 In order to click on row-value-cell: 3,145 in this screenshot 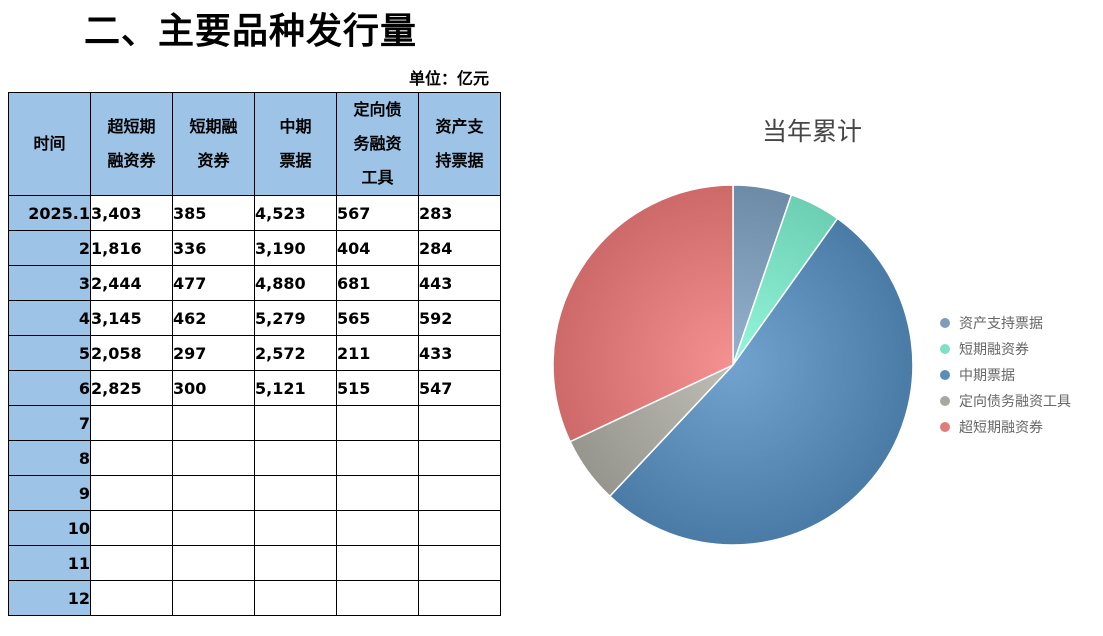, I will do `click(131, 318)`.